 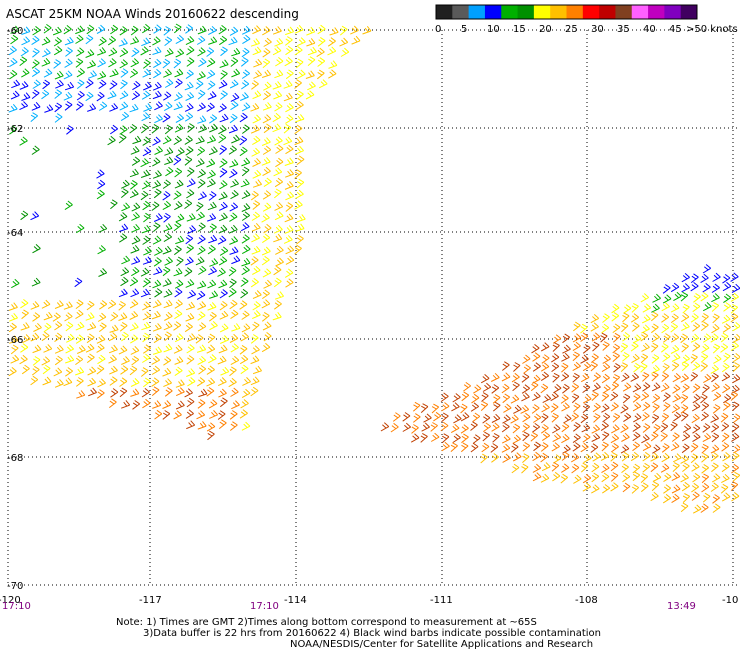 I want to click on color-scale-bar, so click(x=566, y=12).